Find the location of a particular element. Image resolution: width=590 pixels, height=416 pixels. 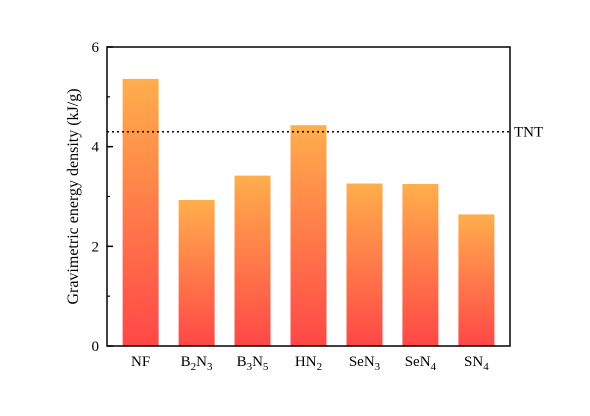

x-tick-label: B2N3 is located at coordinates (197, 363).